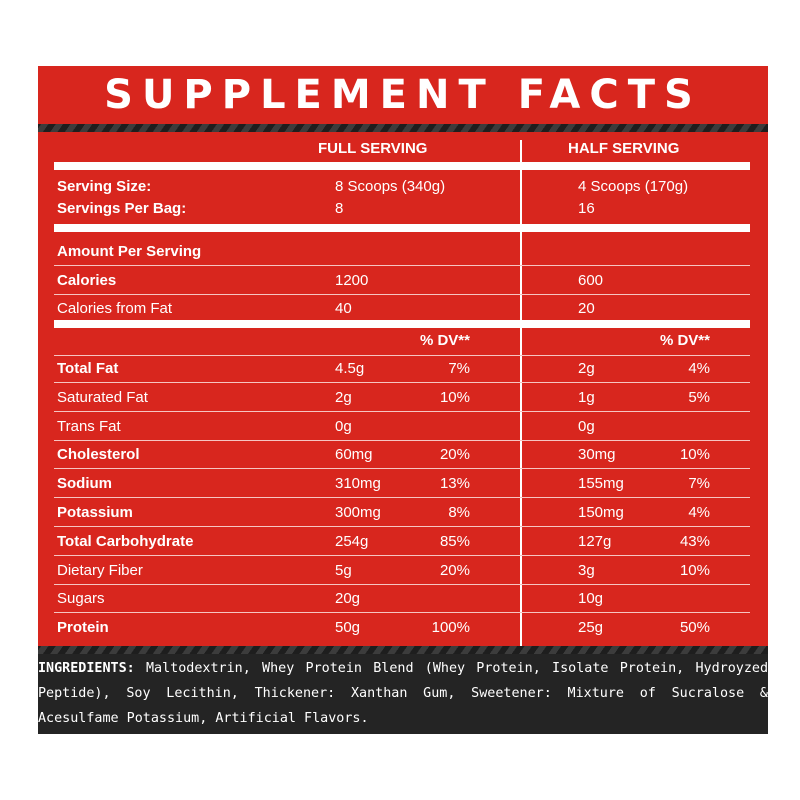 The height and width of the screenshot is (800, 800). I want to click on serving-size-full: 8 Scoops (340g), so click(390, 186).